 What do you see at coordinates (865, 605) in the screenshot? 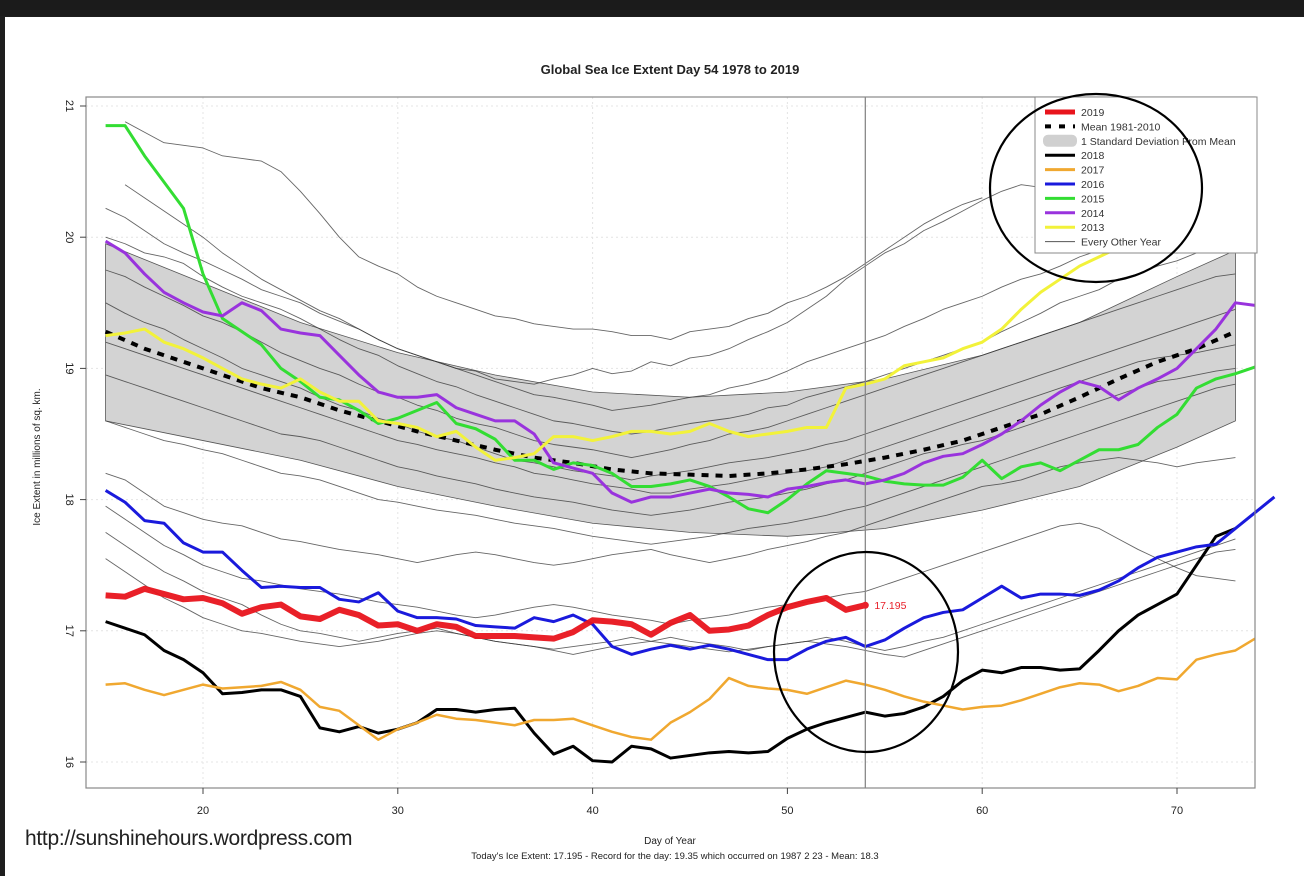
I see `annotation-dot` at bounding box center [865, 605].